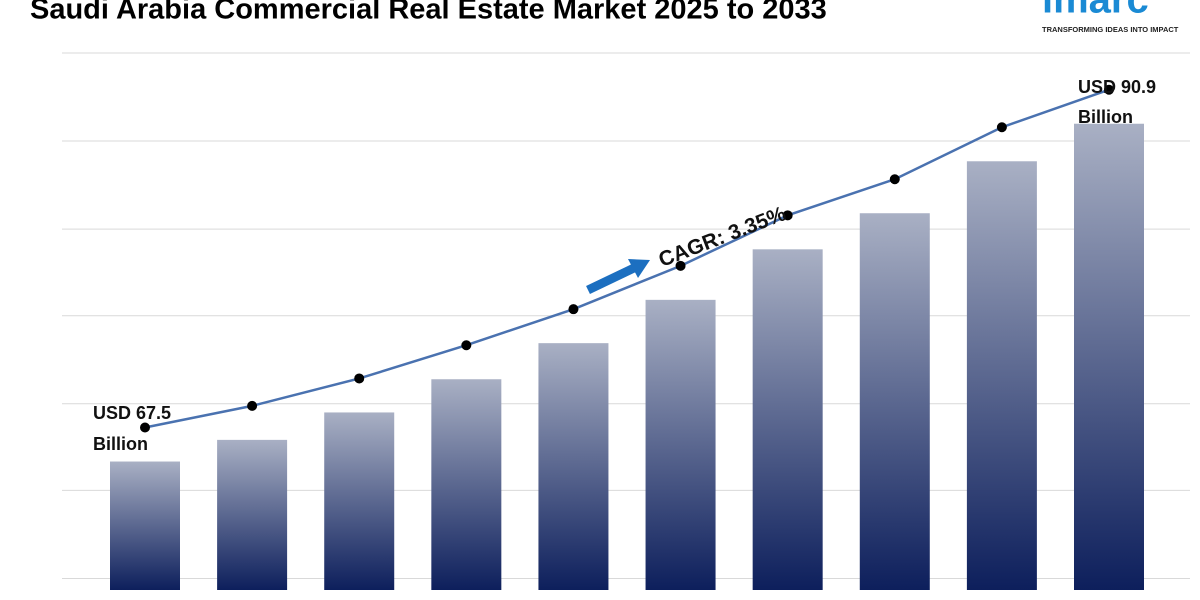  What do you see at coordinates (611, 279) in the screenshot?
I see `arrow-shaft` at bounding box center [611, 279].